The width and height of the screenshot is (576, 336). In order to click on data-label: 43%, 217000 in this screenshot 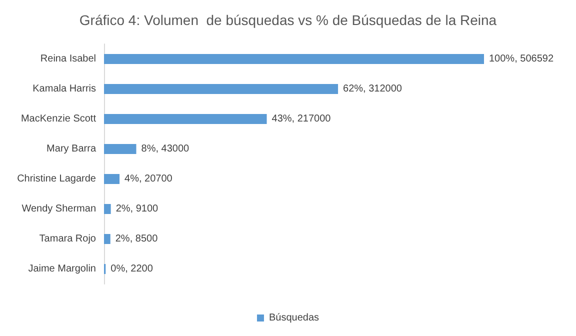, I will do `click(302, 119)`.